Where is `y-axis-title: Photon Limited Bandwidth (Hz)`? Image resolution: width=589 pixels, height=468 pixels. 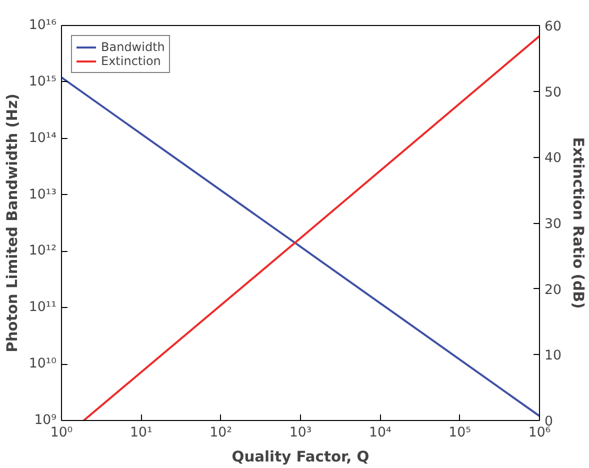
y-axis-title: Photon Limited Bandwidth (Hz) is located at coordinates (12, 223).